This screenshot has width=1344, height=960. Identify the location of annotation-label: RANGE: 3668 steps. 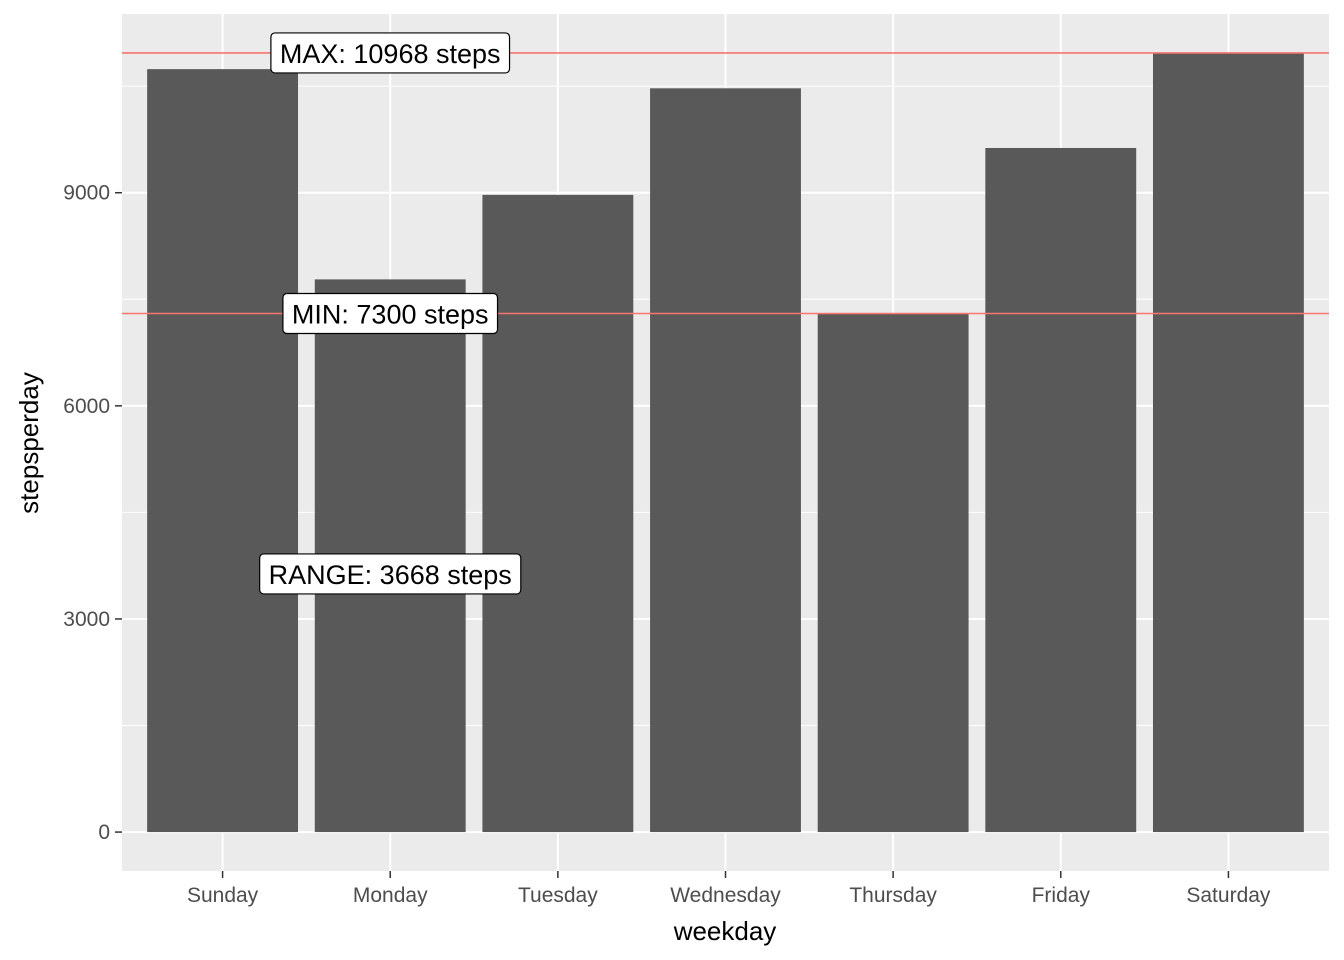
(390, 574).